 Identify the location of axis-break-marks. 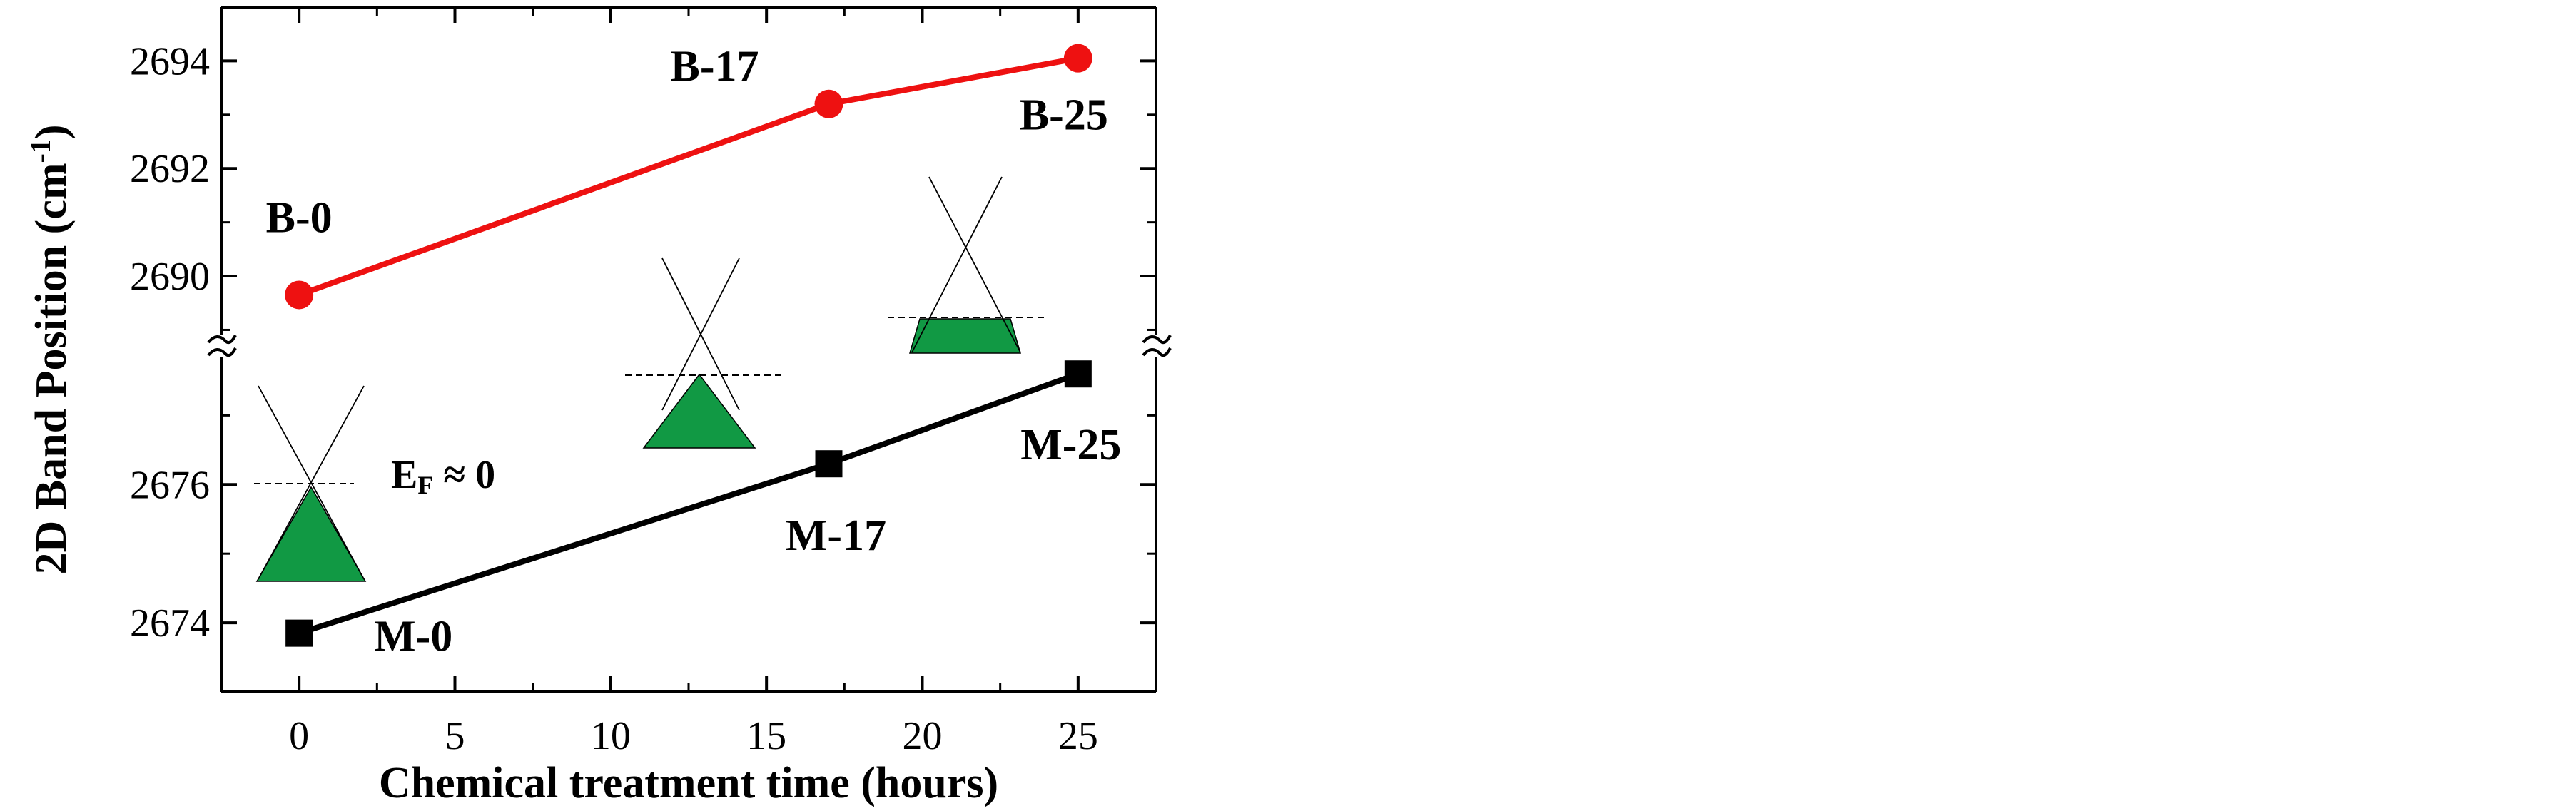
(689, 346).